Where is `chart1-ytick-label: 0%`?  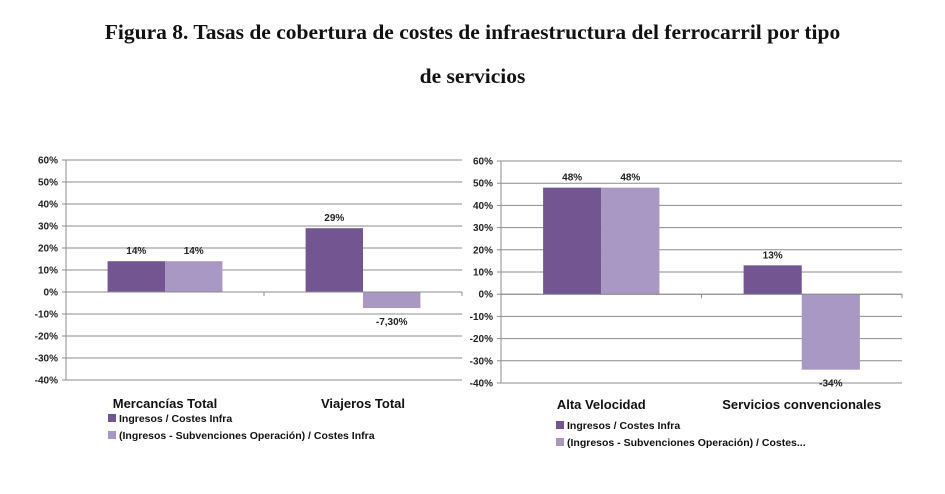 chart1-ytick-label: 0% is located at coordinates (51, 293).